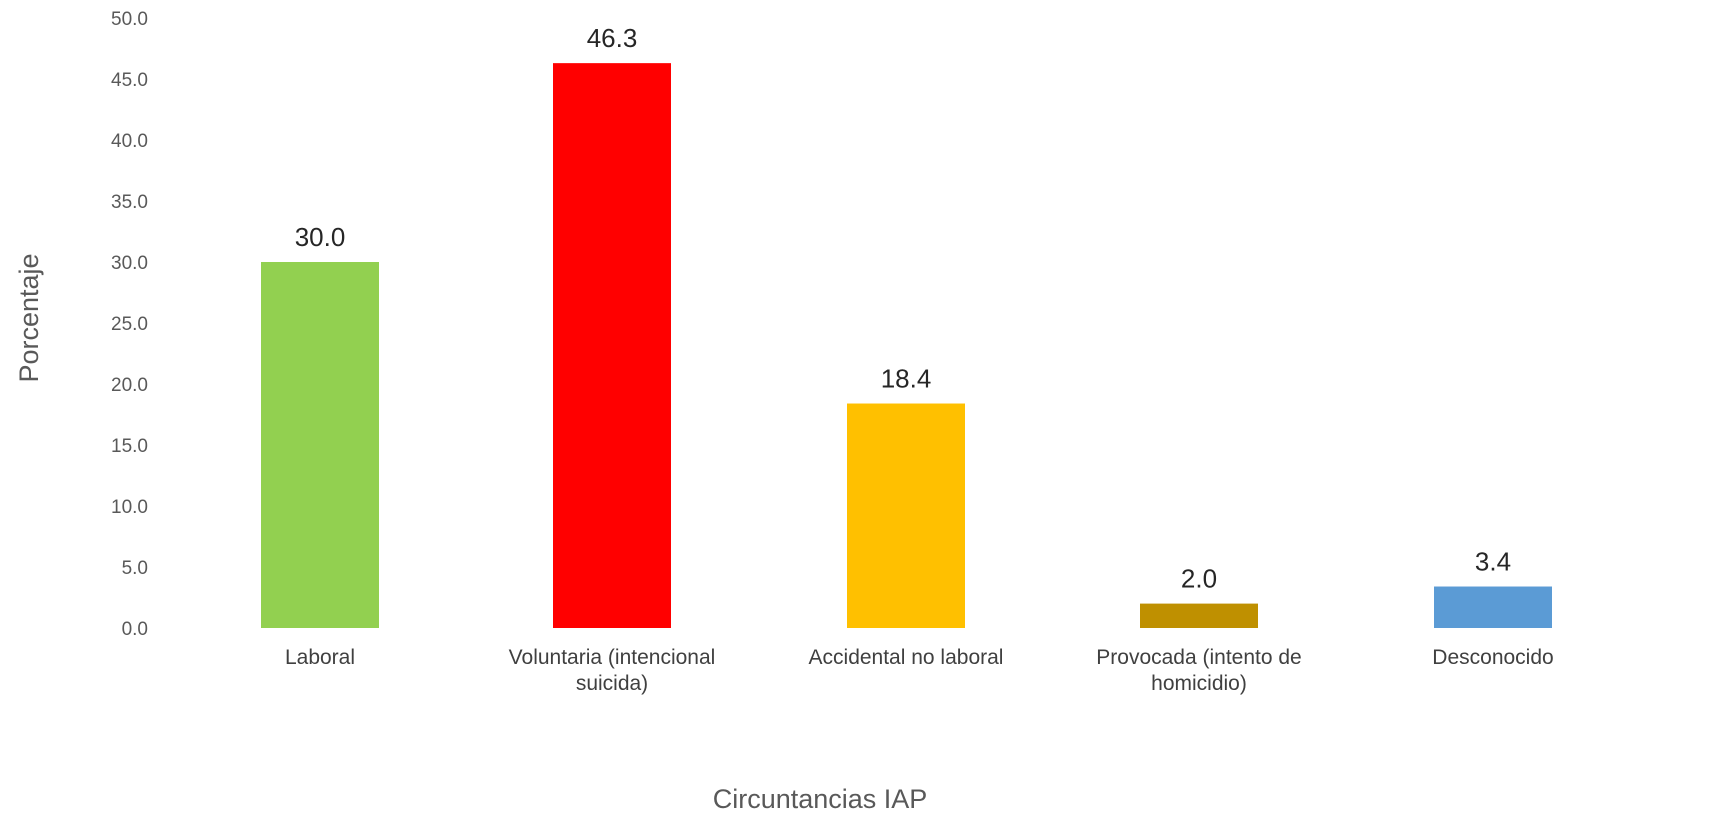 The height and width of the screenshot is (828, 1719). What do you see at coordinates (1199, 683) in the screenshot?
I see `x-tick-label-line: homicidio)` at bounding box center [1199, 683].